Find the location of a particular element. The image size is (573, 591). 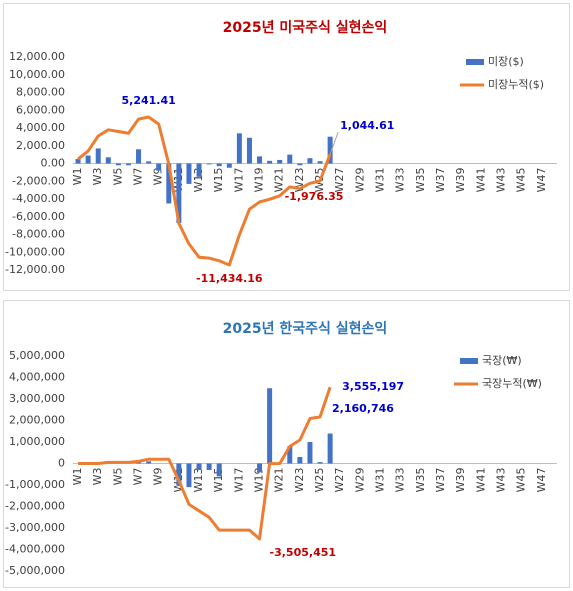

data-label: -3,505,451 is located at coordinates (303, 552).